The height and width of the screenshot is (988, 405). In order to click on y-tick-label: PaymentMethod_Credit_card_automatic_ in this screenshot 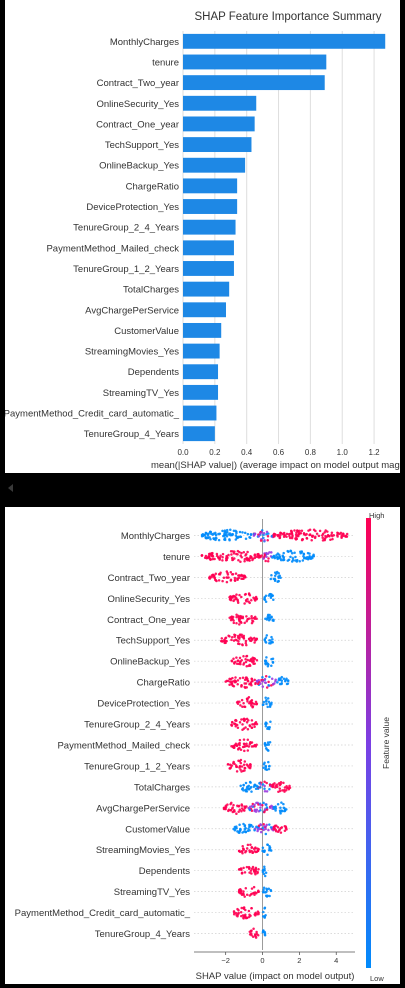, I will do `click(103, 913)`.